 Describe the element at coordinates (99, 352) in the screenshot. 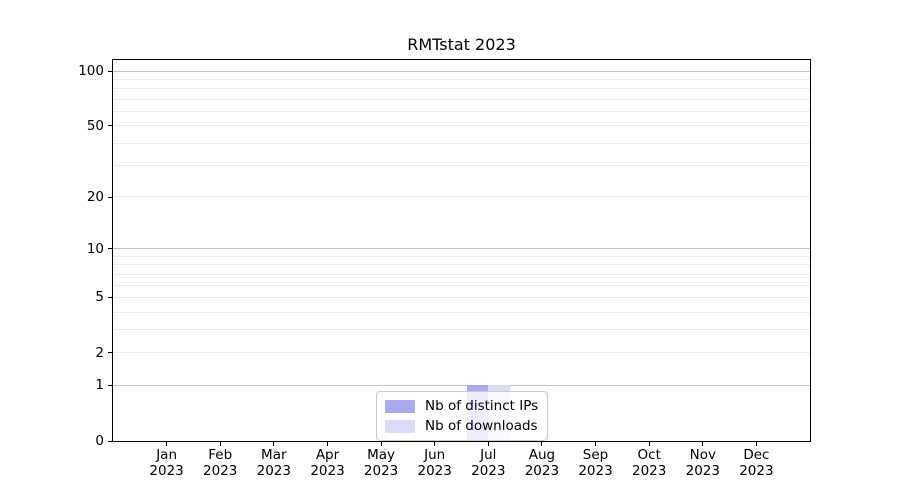

I see `y-tick-label: 2` at that location.